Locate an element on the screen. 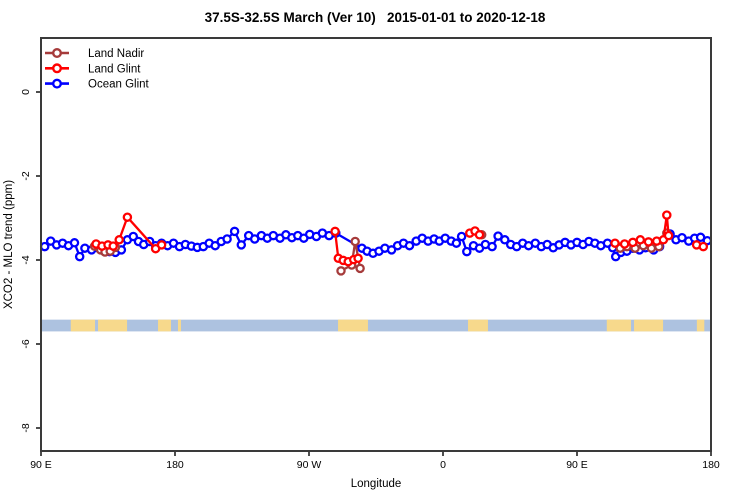 This screenshot has height=500, width=750. y-tick-label: -8 is located at coordinates (26, 427).